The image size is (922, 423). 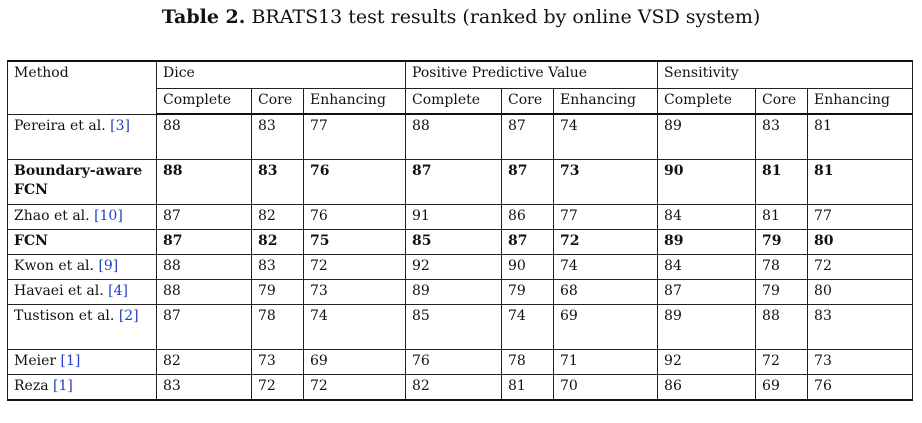 What do you see at coordinates (54, 216) in the screenshot?
I see `method-name: Zhao et al.` at bounding box center [54, 216].